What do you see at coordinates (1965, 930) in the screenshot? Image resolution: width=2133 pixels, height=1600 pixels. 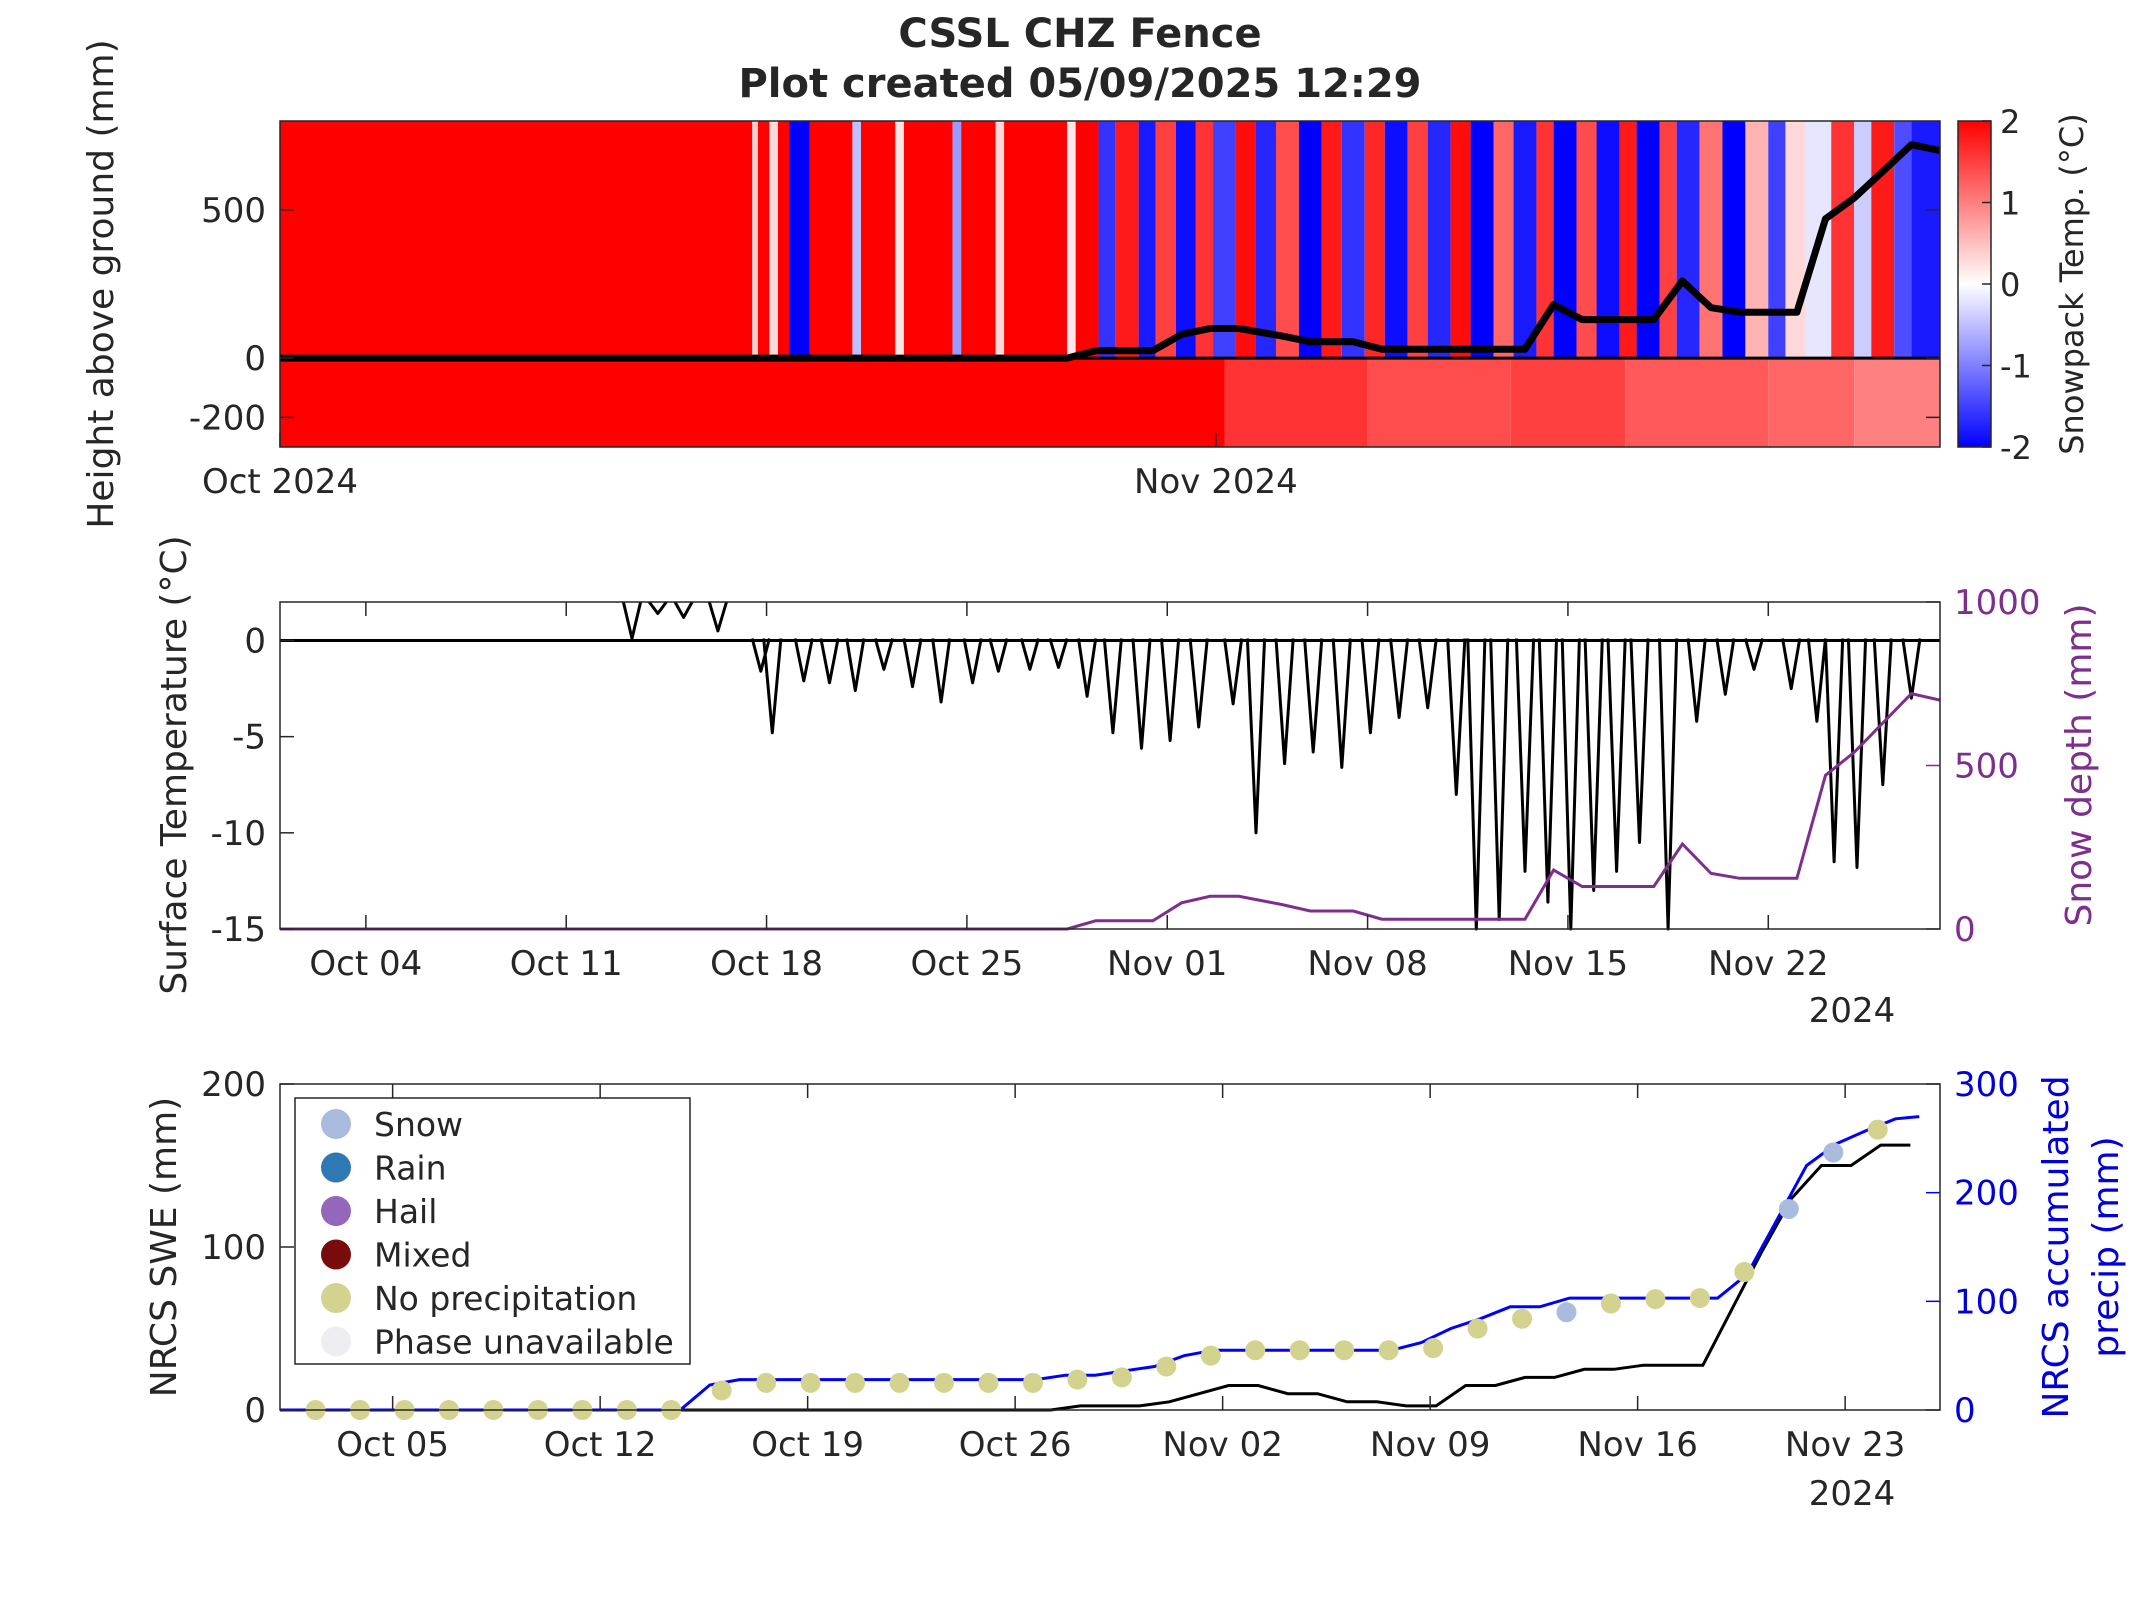 I see `y2-tick-label: 0` at bounding box center [1965, 930].